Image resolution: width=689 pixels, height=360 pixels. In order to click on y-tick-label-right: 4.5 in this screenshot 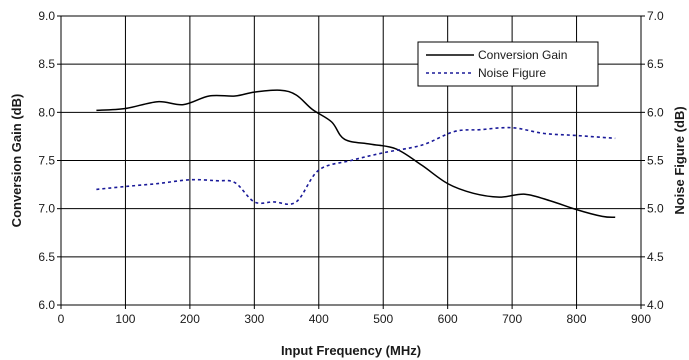, I will do `click(655, 257)`.